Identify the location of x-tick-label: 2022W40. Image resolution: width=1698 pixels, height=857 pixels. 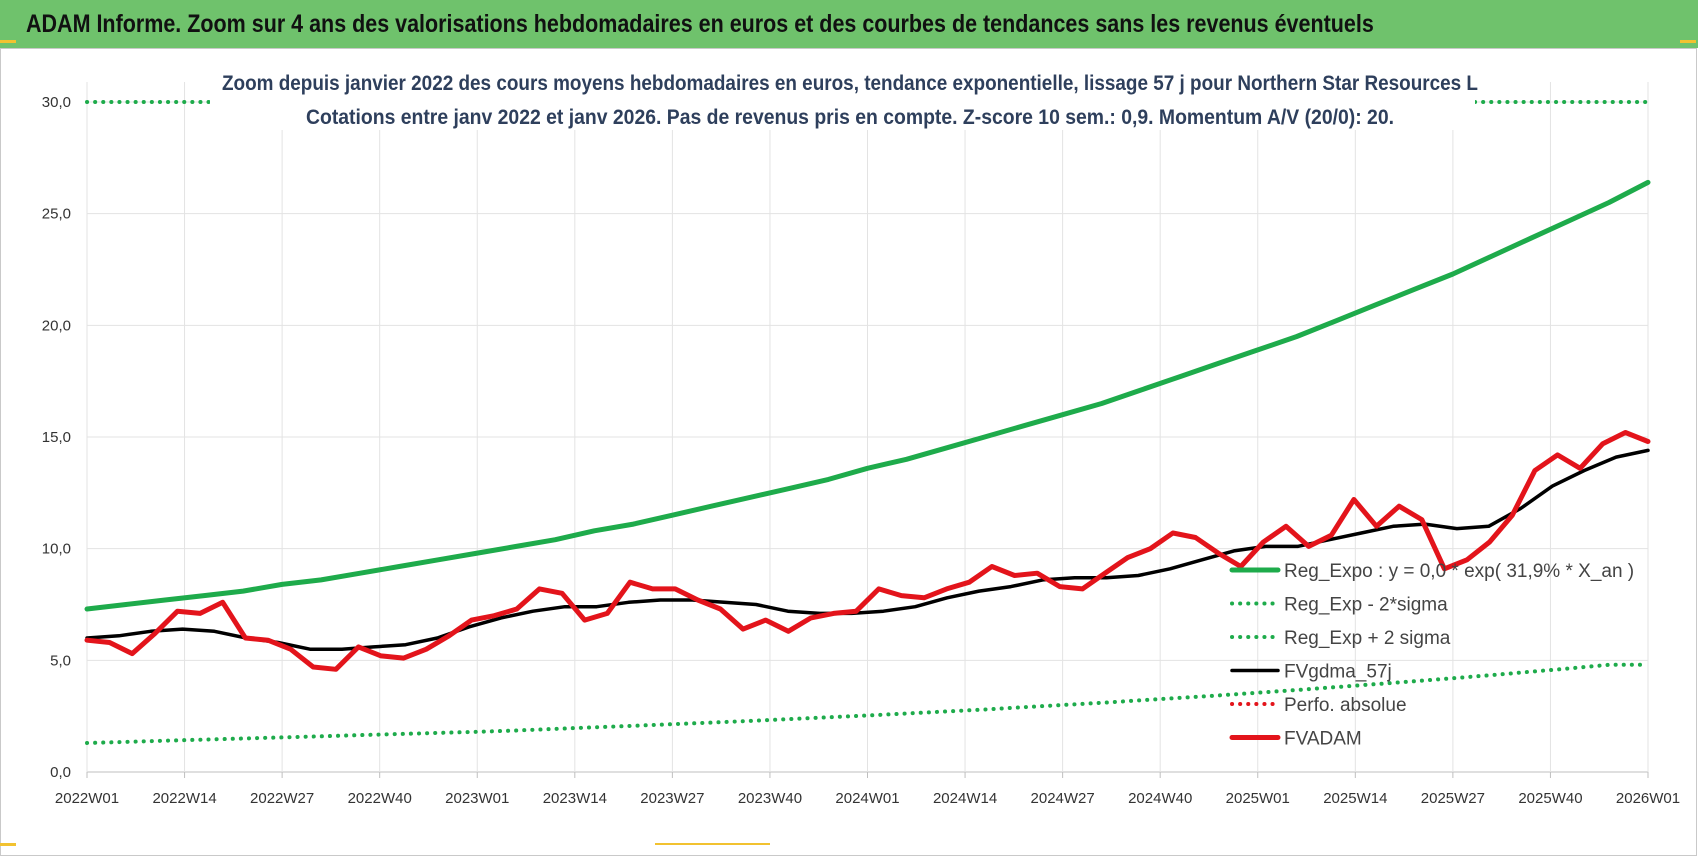
(380, 798).